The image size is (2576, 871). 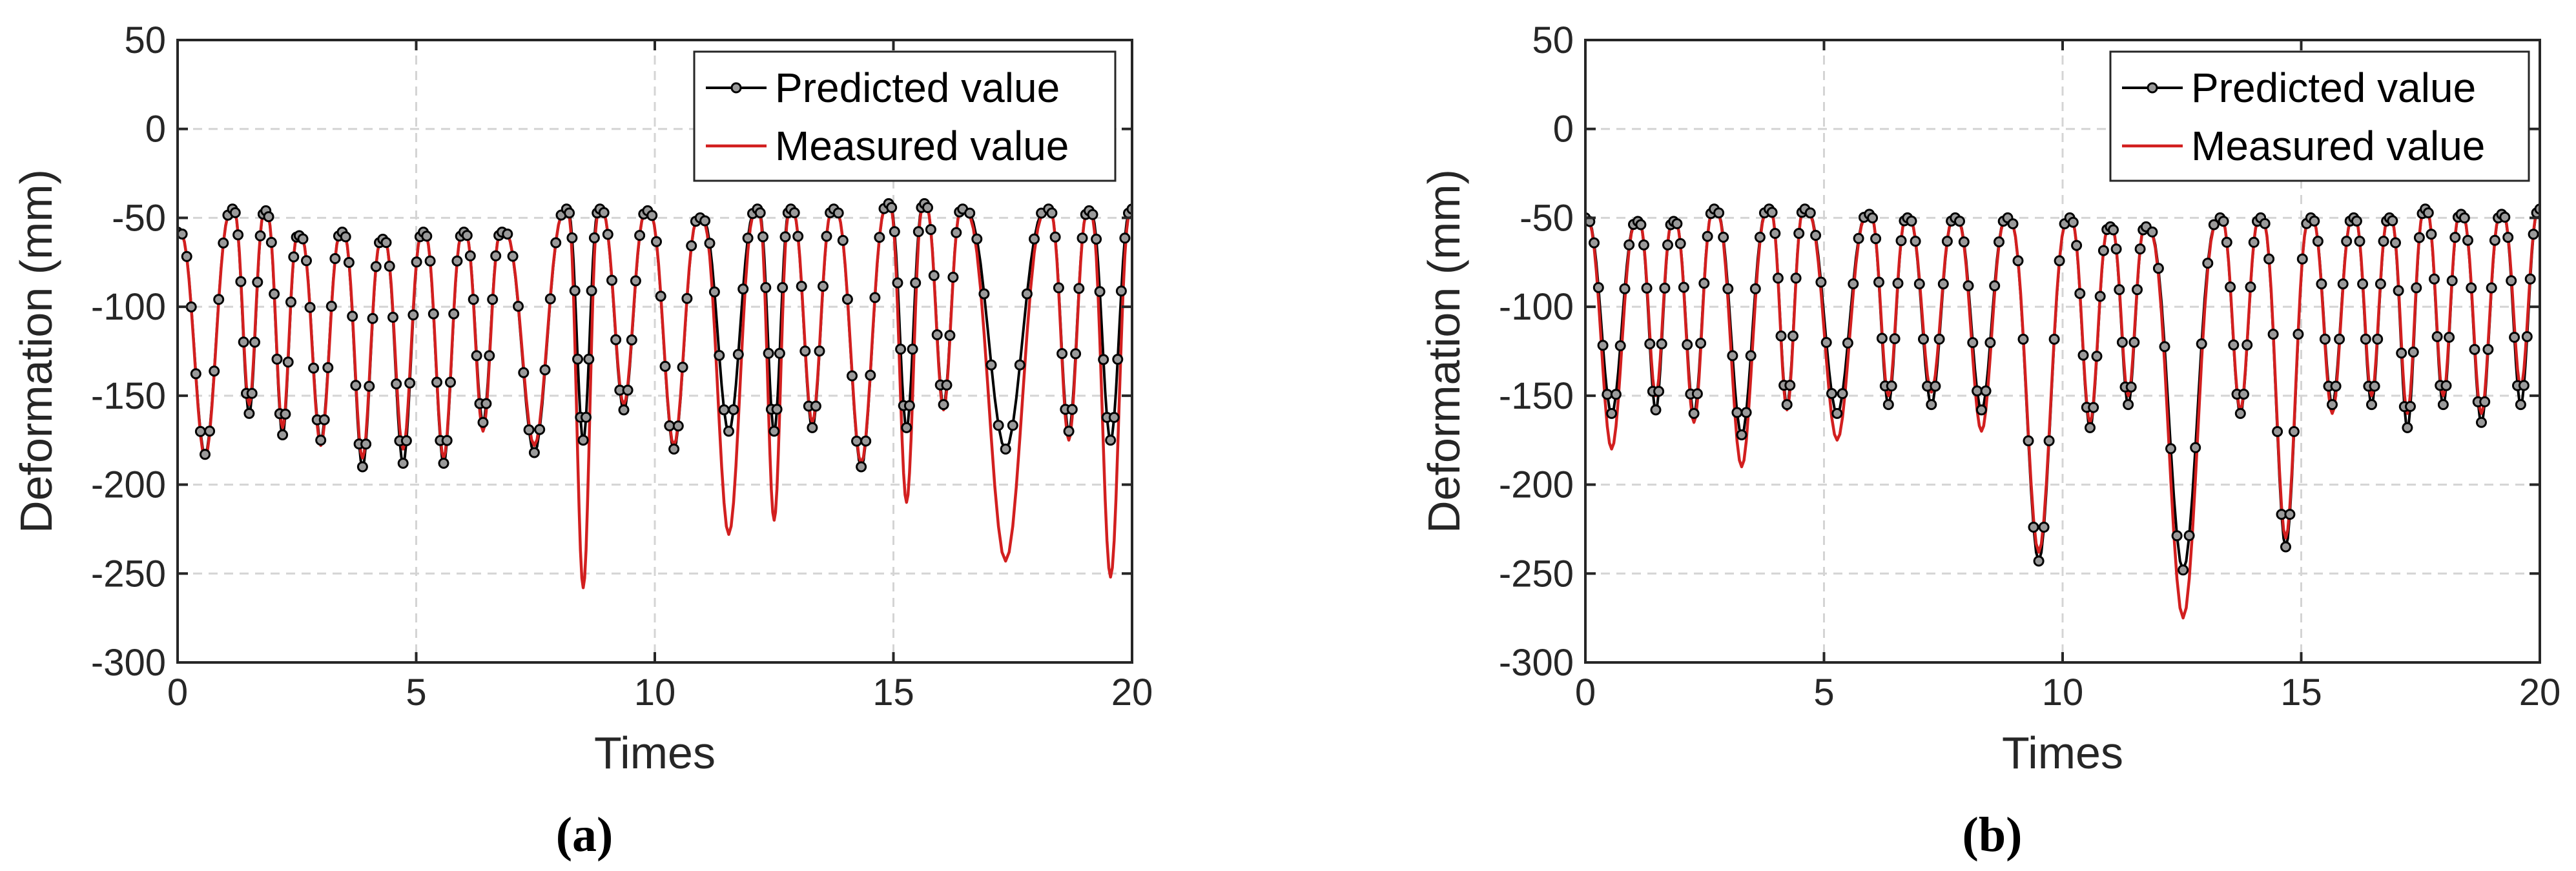 What do you see at coordinates (1132, 692) in the screenshot?
I see `x-tick-label: 20` at bounding box center [1132, 692].